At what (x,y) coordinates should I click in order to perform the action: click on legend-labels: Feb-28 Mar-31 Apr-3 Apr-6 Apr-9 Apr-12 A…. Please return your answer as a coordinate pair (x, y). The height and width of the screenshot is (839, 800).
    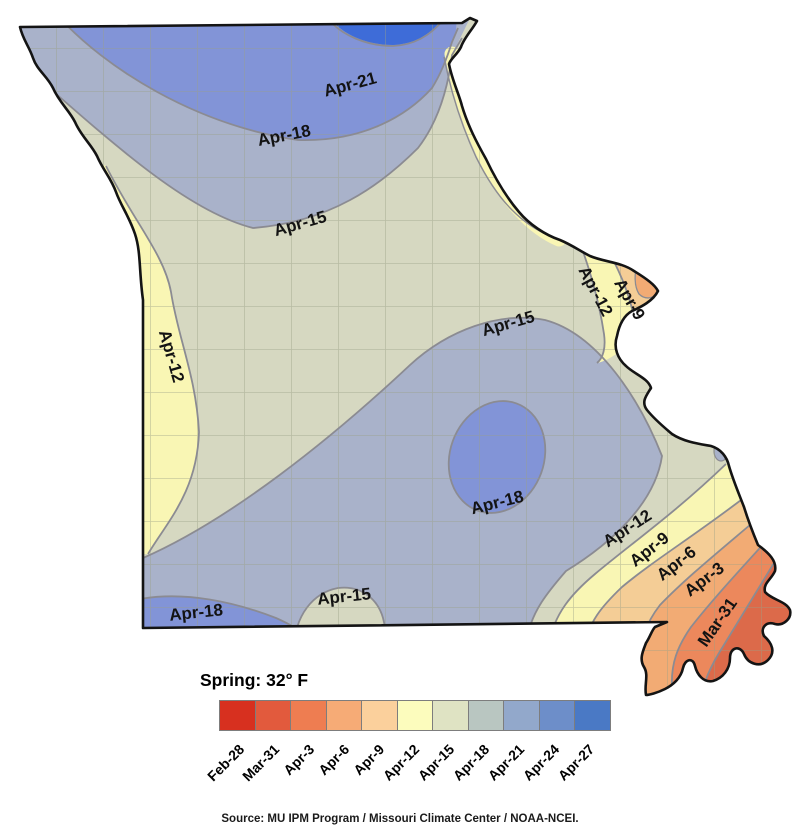
    Looking at the image, I should click on (412, 762).